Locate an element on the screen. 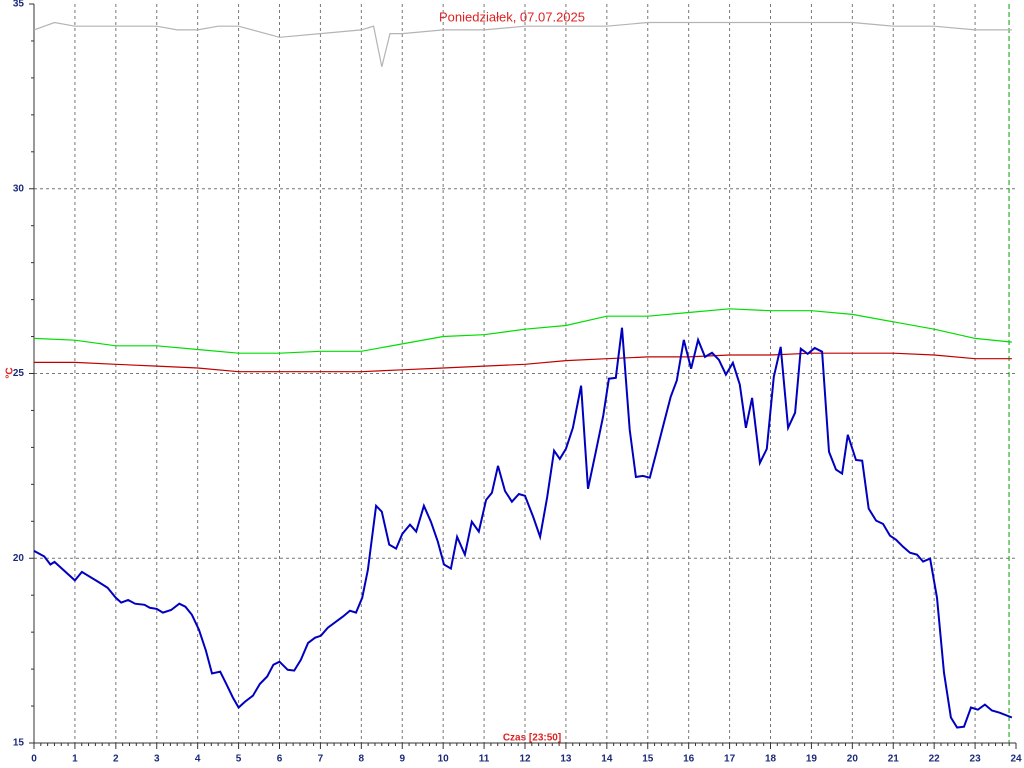 This screenshot has height=768, width=1024. x-tick-label: 21 is located at coordinates (894, 759).